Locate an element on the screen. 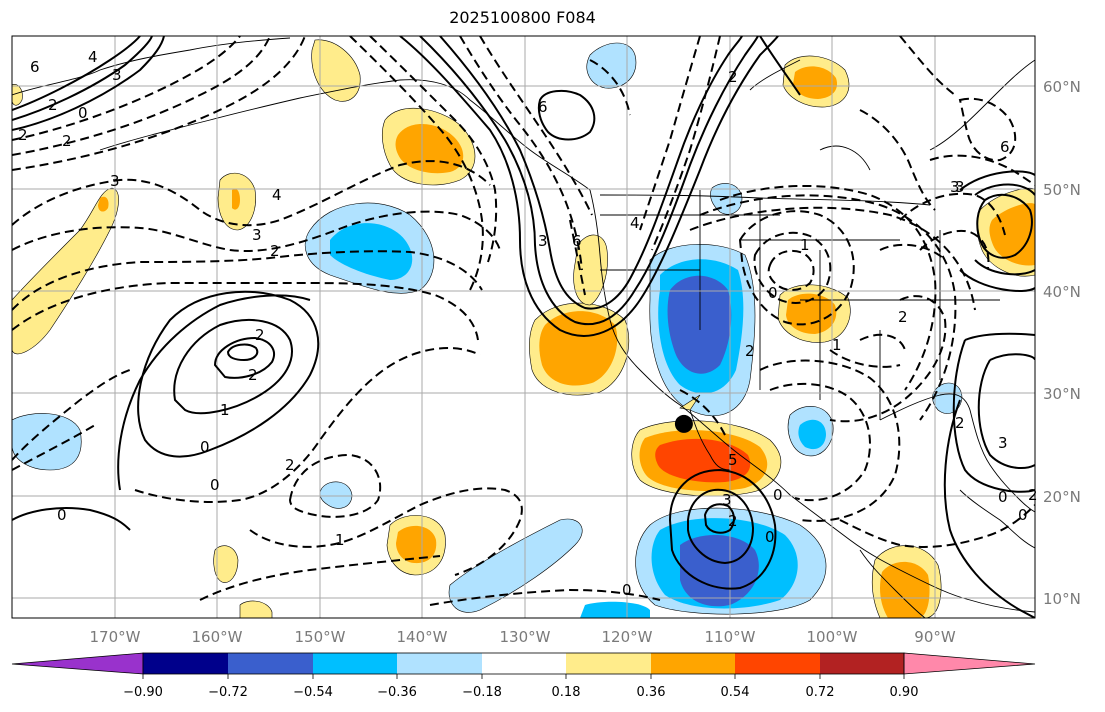  colorbar-tick-label: 0.18 is located at coordinates (566, 692).